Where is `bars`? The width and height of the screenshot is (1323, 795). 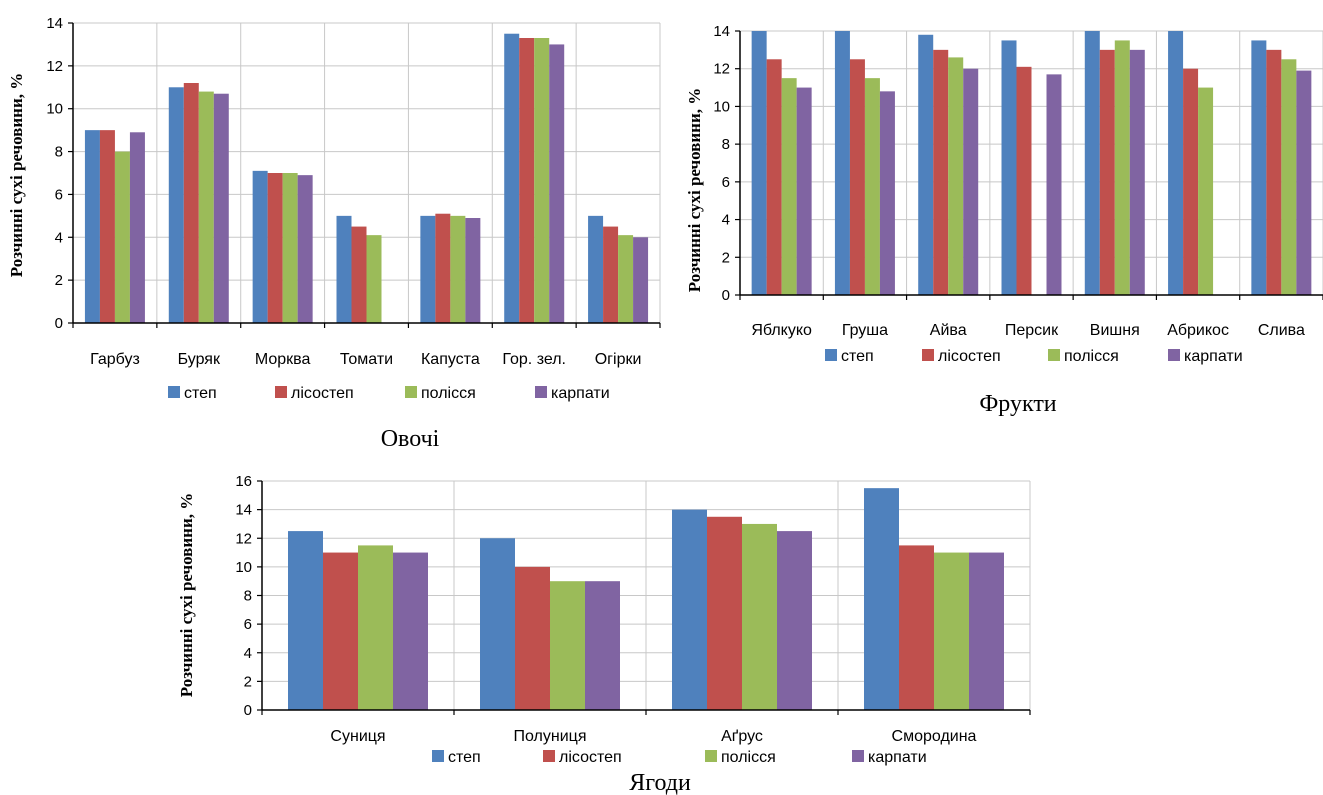 bars is located at coordinates (1031, 163).